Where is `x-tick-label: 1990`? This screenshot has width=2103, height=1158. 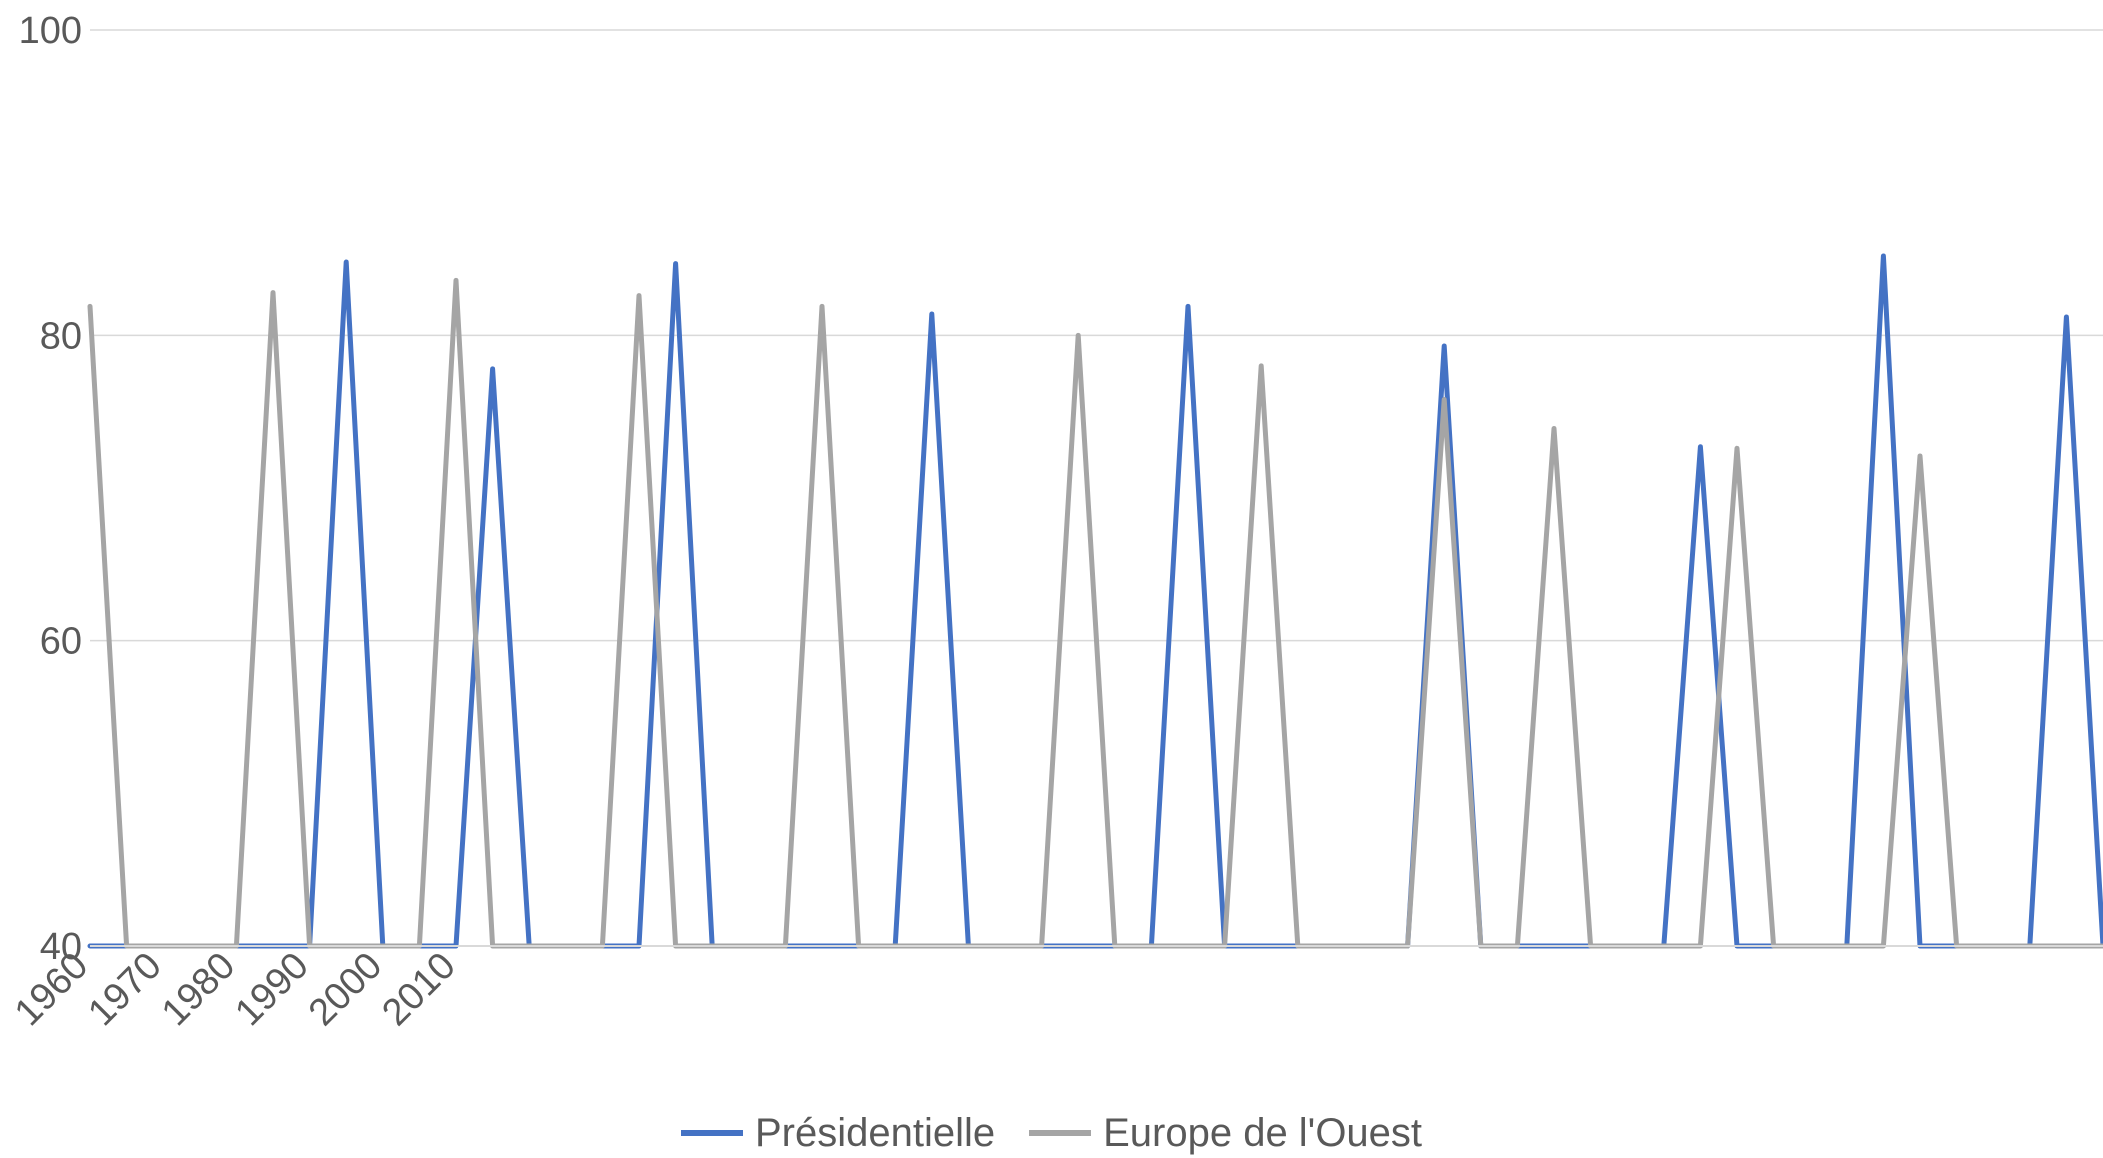
x-tick-label: 1990 is located at coordinates (271, 989).